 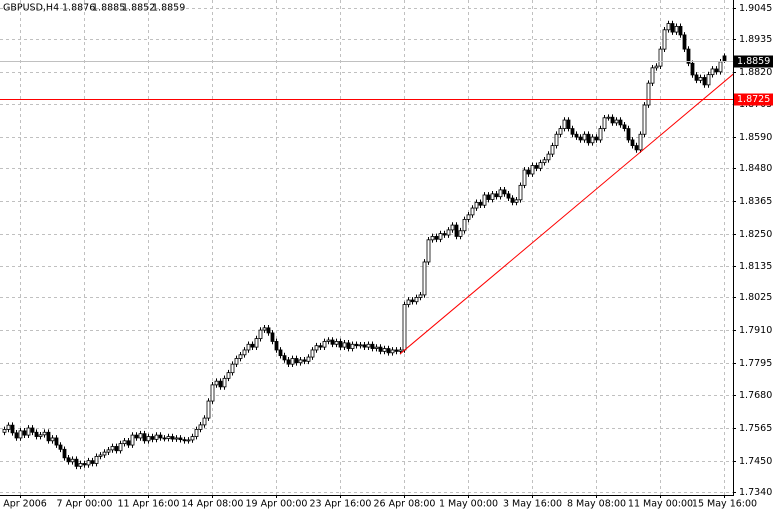 I want to click on y-tick-label: 1.7450, so click(x=755, y=461).